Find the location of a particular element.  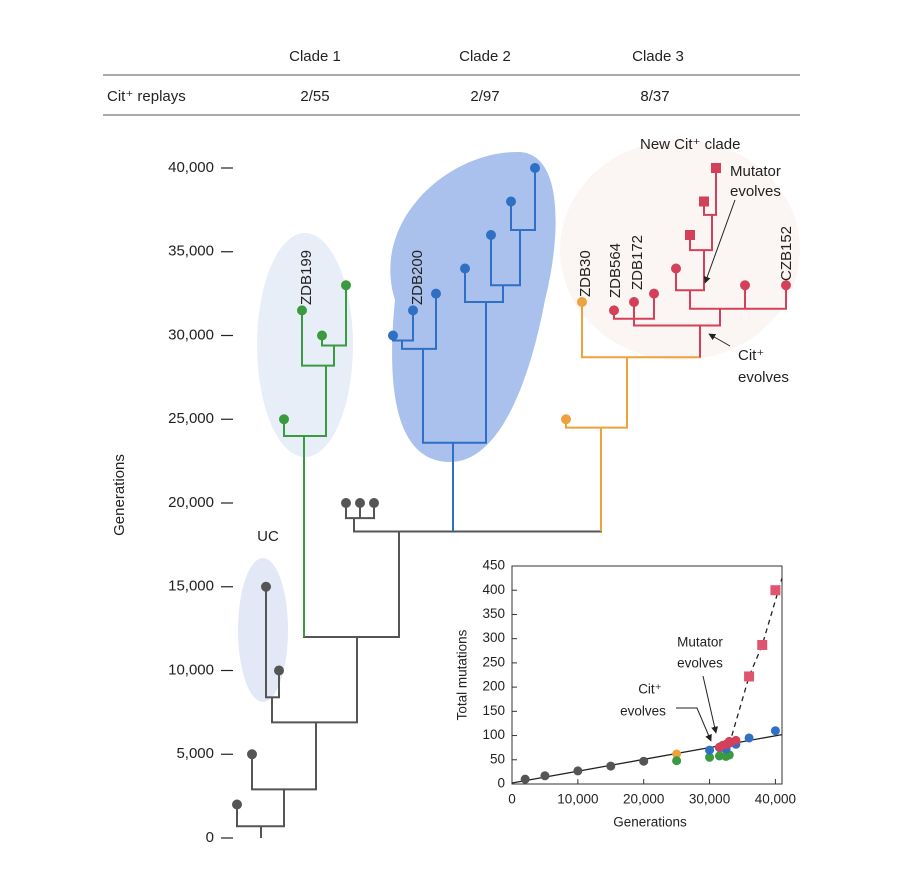

plot-frame is located at coordinates (647, 675).